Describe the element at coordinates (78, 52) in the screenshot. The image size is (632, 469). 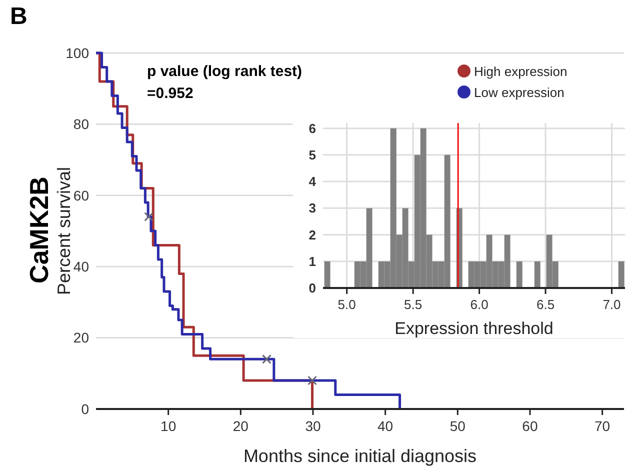
I see `y-tick-label: 100` at that location.